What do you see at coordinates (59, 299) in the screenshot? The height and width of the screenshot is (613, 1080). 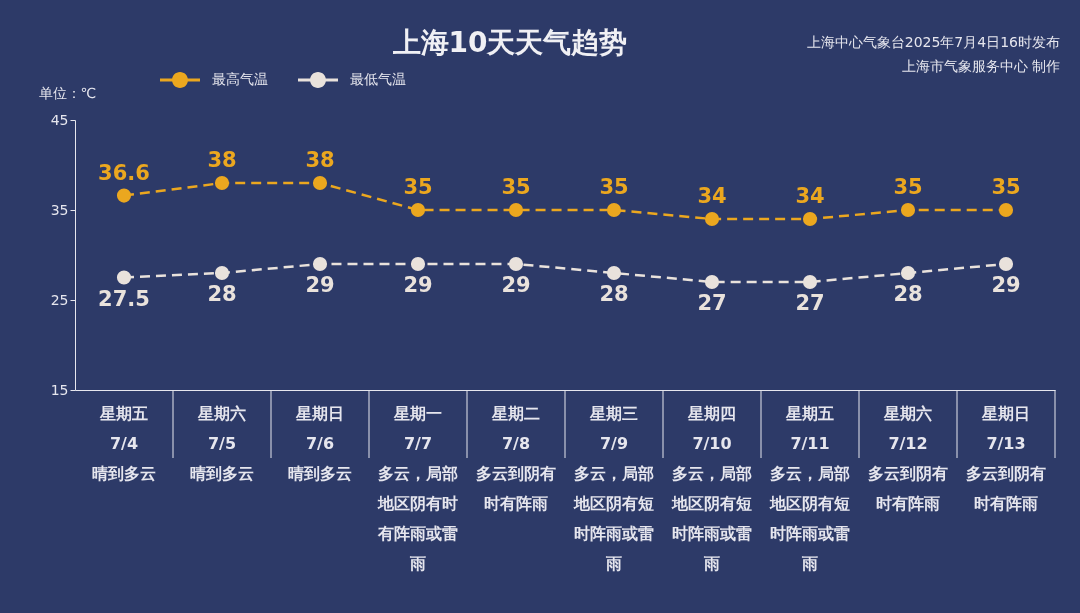 I see `y-tick-label: 25` at bounding box center [59, 299].